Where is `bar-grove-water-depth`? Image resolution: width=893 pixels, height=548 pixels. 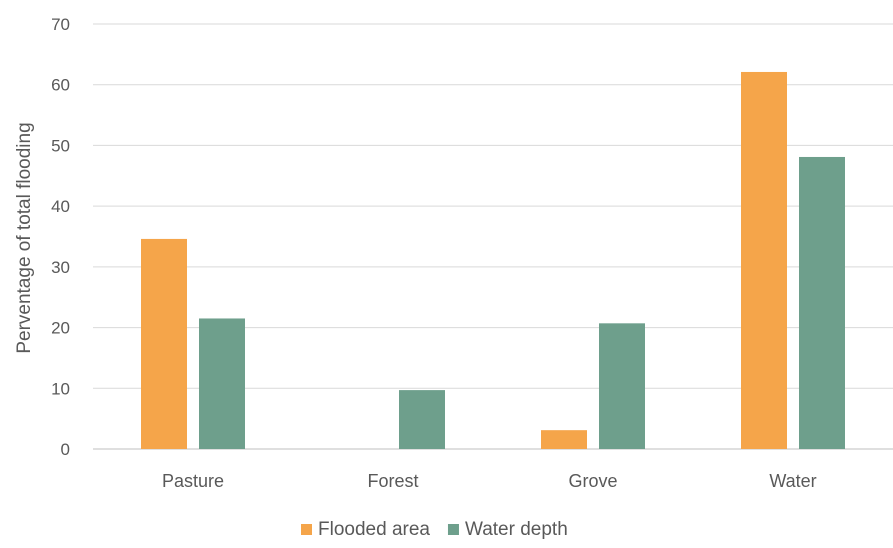 bar-grove-water-depth is located at coordinates (622, 386).